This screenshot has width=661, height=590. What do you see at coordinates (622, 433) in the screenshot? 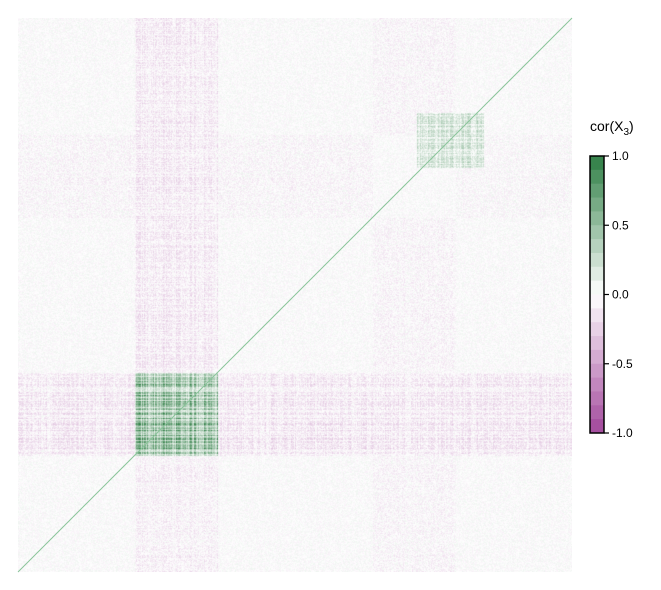
I see `colorbar-tick-label: -1.0` at bounding box center [622, 433].